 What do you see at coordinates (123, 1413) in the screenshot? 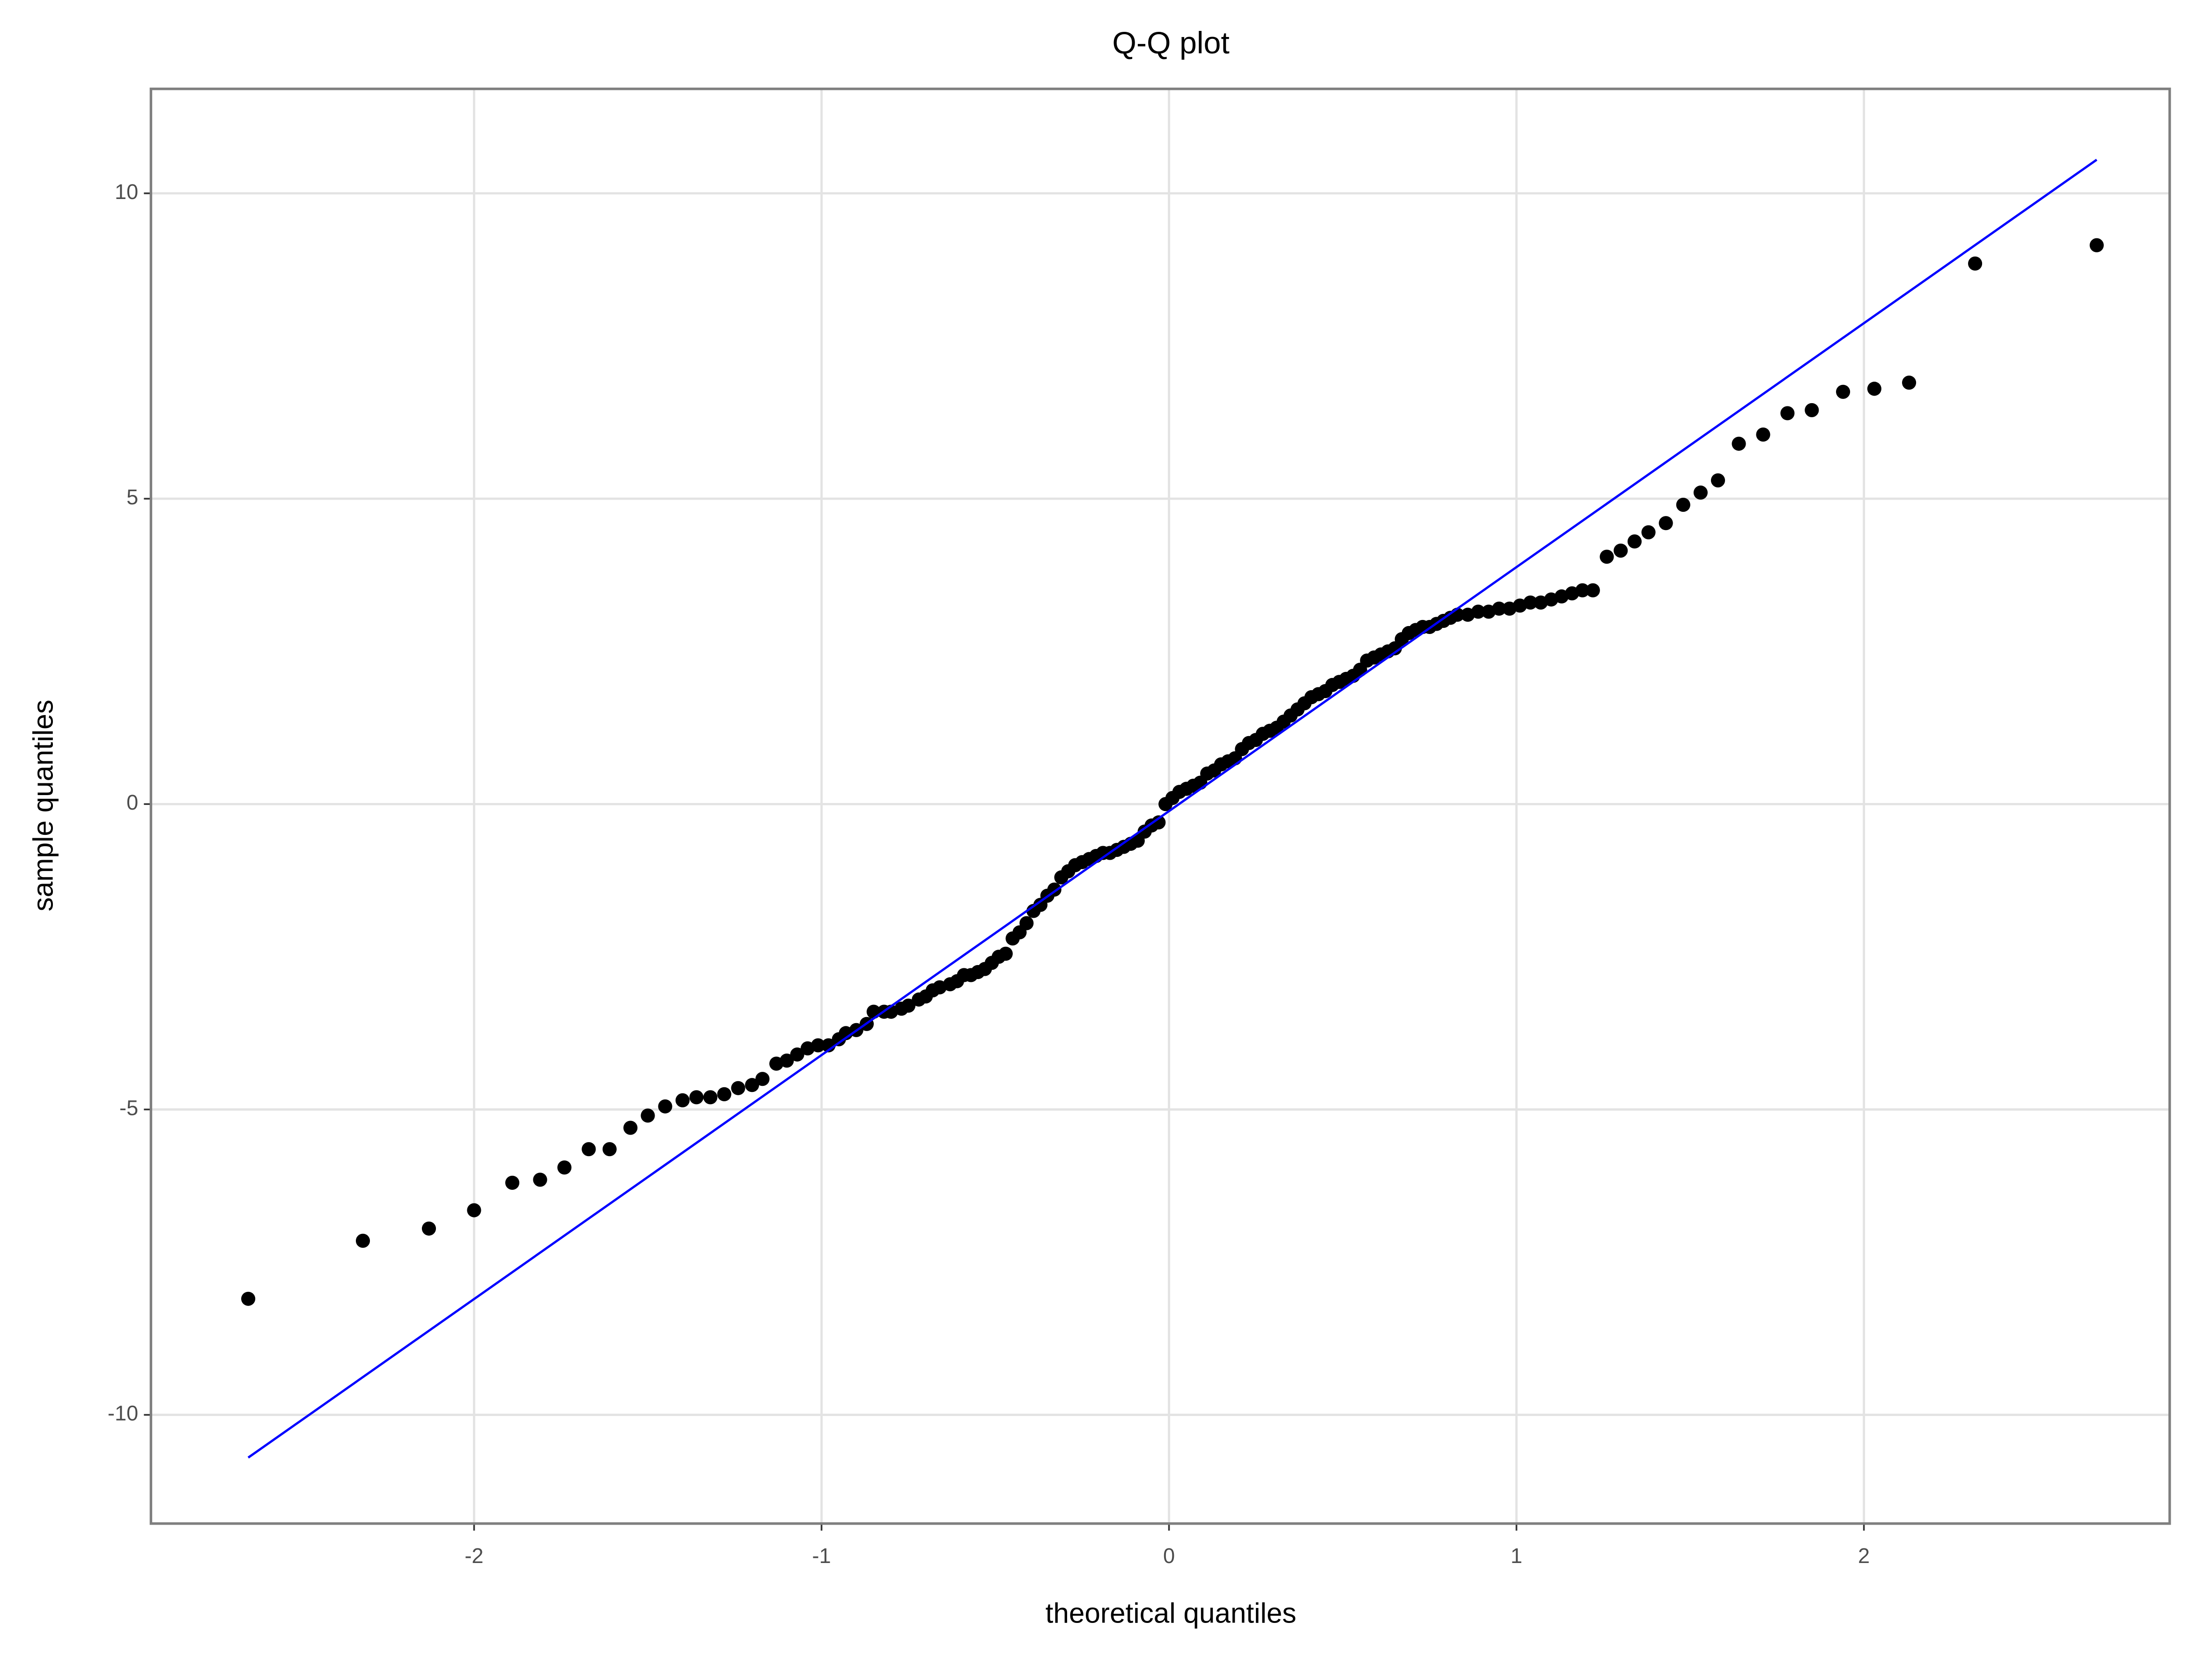
I see `y-tick-label: -10` at bounding box center [123, 1413].